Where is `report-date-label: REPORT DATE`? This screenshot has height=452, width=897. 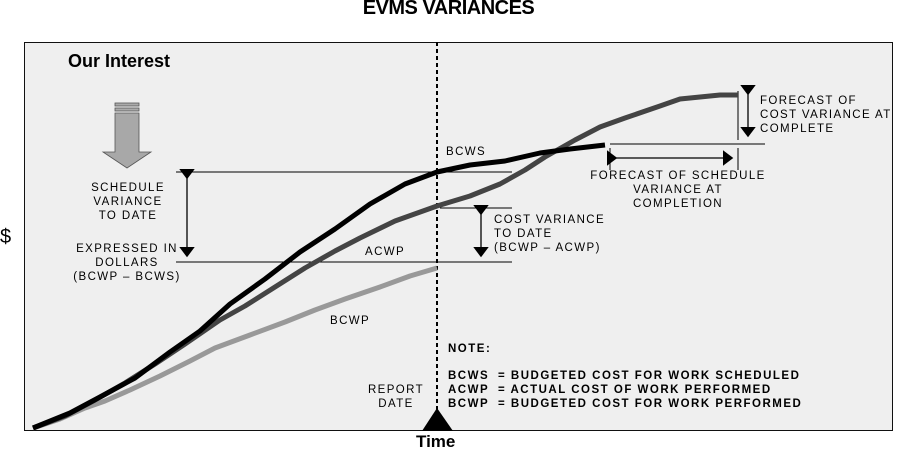
report-date-label: REPORT DATE is located at coordinates (396, 397).